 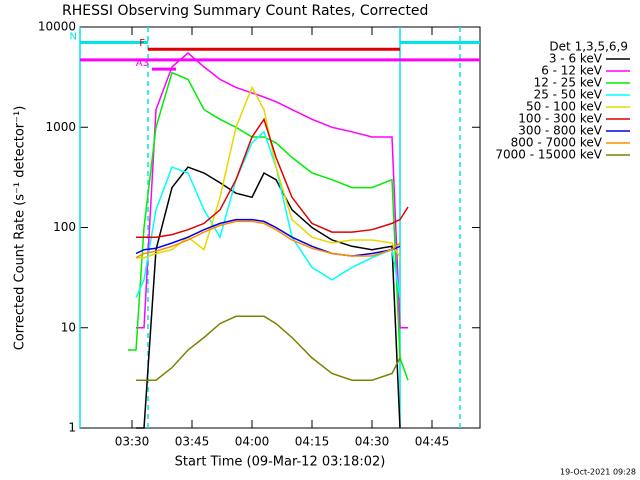 I want to click on legend-label: 7000 - 15000 keV, so click(x=548, y=155).